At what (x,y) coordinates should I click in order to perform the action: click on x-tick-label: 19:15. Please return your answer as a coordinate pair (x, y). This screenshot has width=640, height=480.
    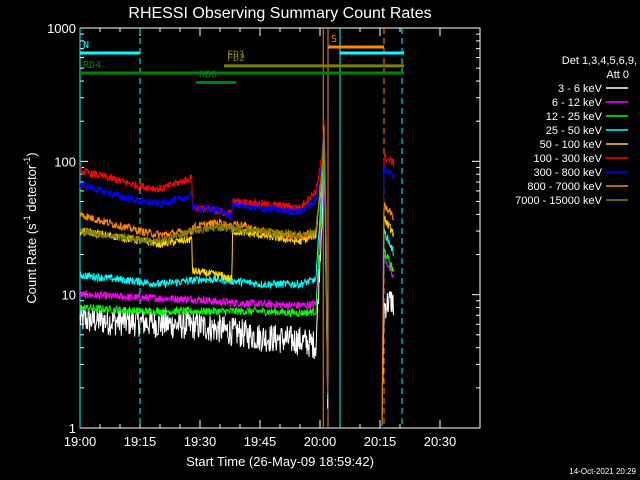
    Looking at the image, I should click on (140, 441).